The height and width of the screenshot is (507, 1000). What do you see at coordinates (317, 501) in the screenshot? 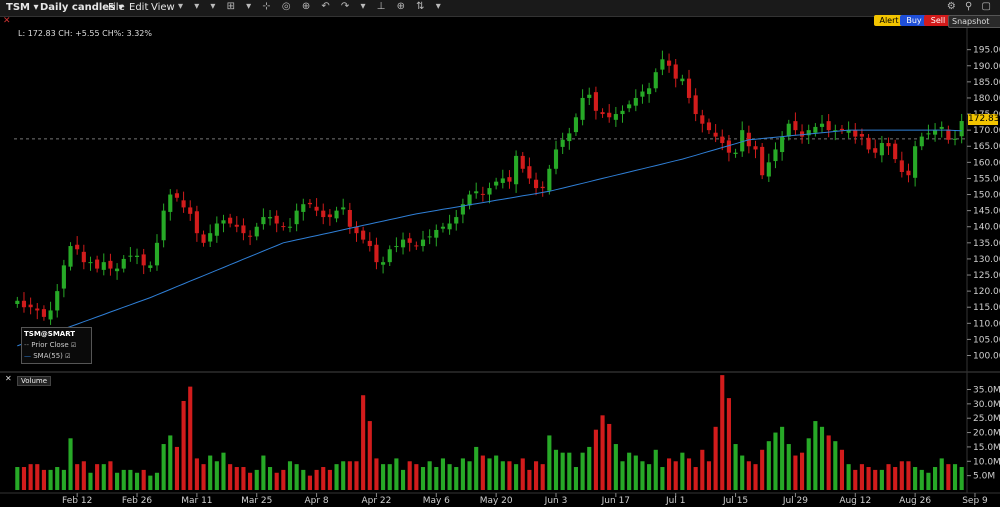
I see `time-tick-label: Apr 8` at bounding box center [317, 501].